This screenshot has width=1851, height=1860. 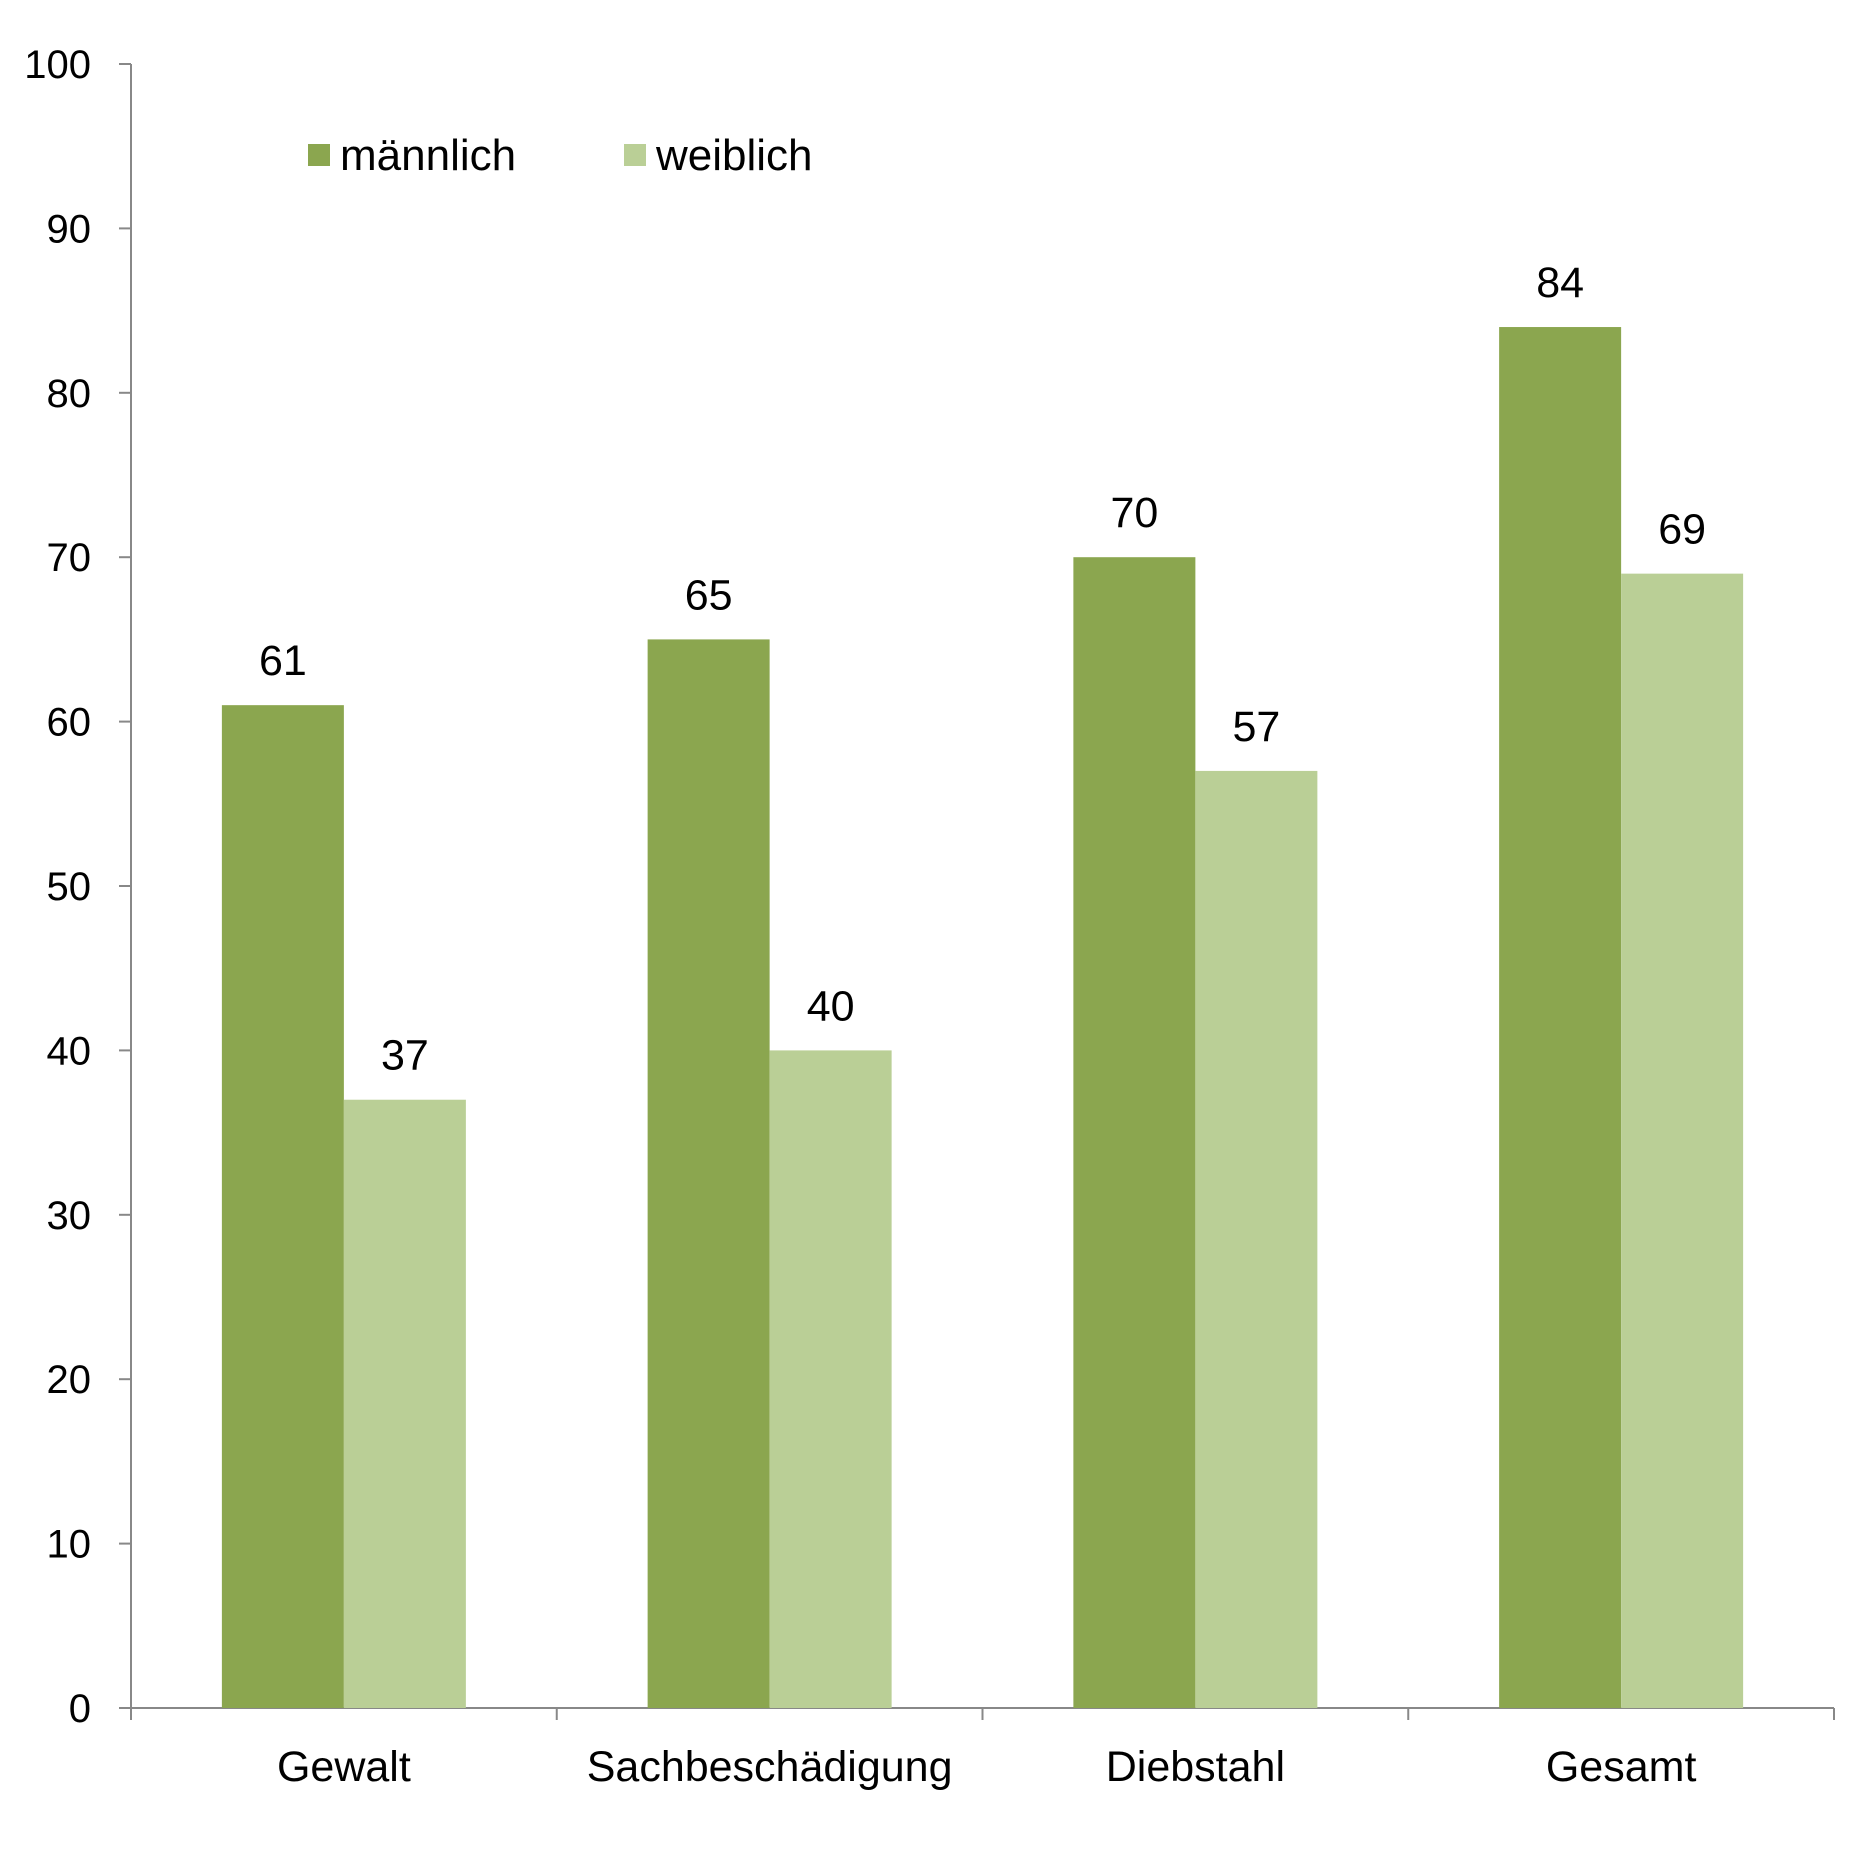 What do you see at coordinates (1195, 1767) in the screenshot?
I see `x-category-label: Diebstahl` at bounding box center [1195, 1767].